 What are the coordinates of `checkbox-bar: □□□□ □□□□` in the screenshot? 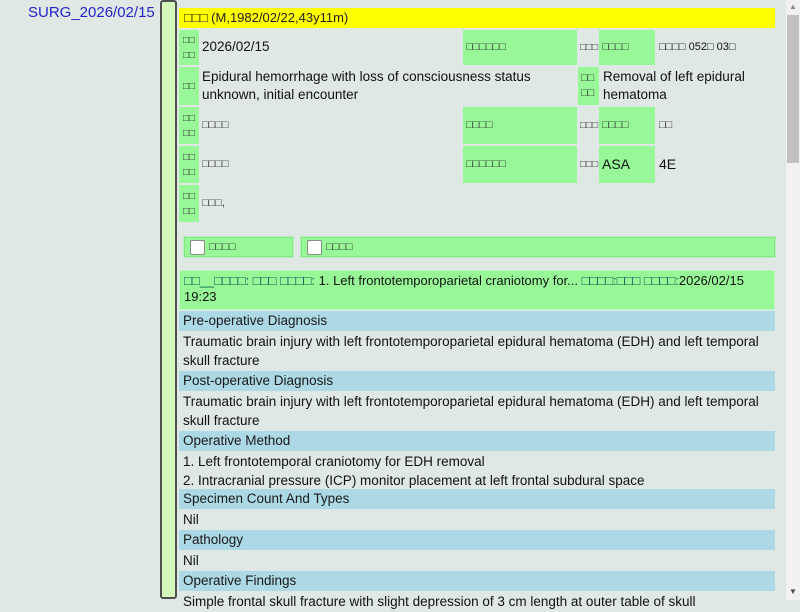 It's located at (477, 247).